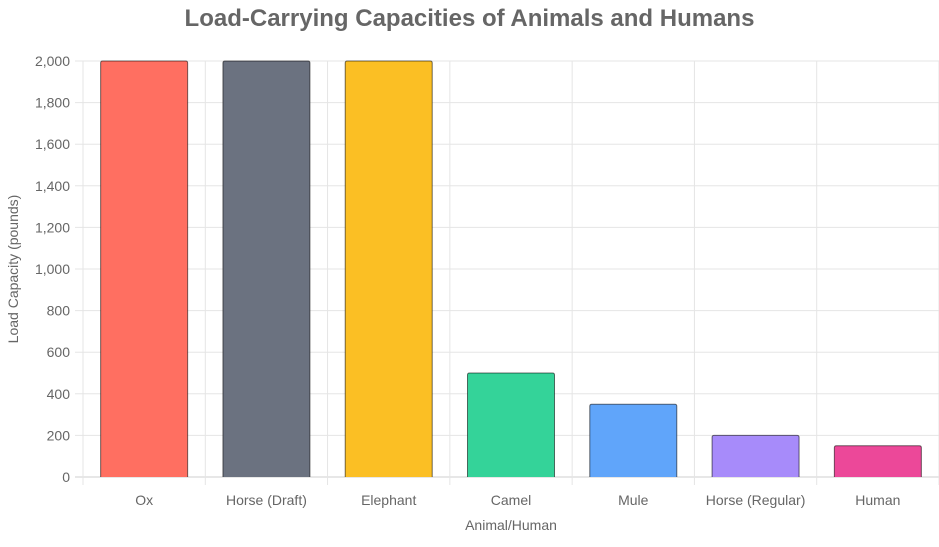  I want to click on bar-ox, so click(144, 268).